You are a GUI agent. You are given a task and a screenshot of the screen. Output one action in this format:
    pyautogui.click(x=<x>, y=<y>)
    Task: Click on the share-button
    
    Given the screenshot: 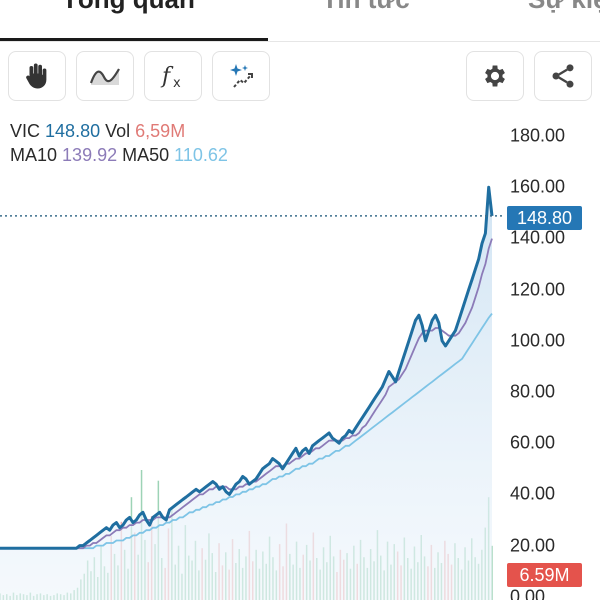 What is the action you would take?
    pyautogui.click(x=563, y=76)
    